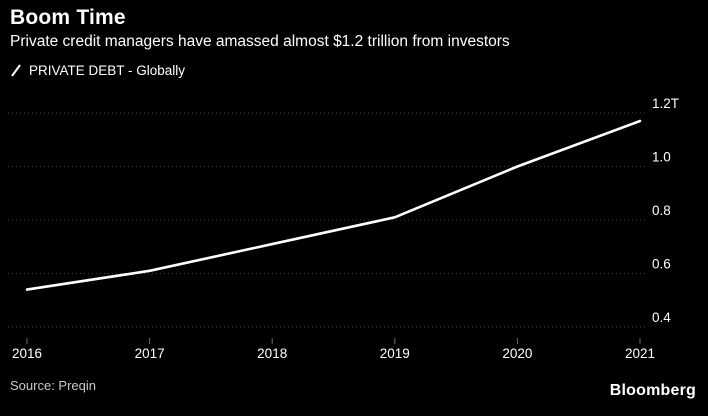 The height and width of the screenshot is (416, 708). What do you see at coordinates (661, 210) in the screenshot?
I see `y-axis-tick-label: 0.8` at bounding box center [661, 210].